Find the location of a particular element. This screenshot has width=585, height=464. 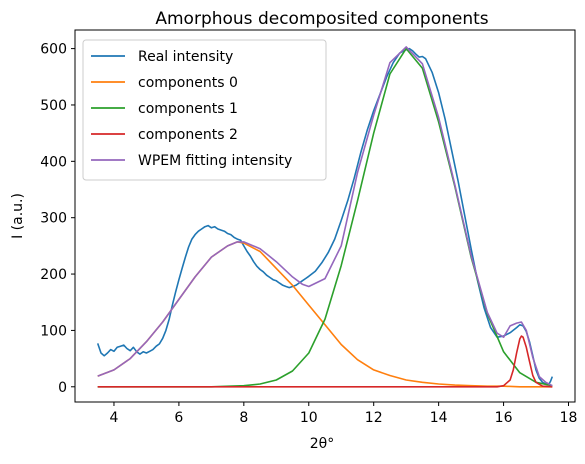

y-tick-label: 200 is located at coordinates (53, 275).